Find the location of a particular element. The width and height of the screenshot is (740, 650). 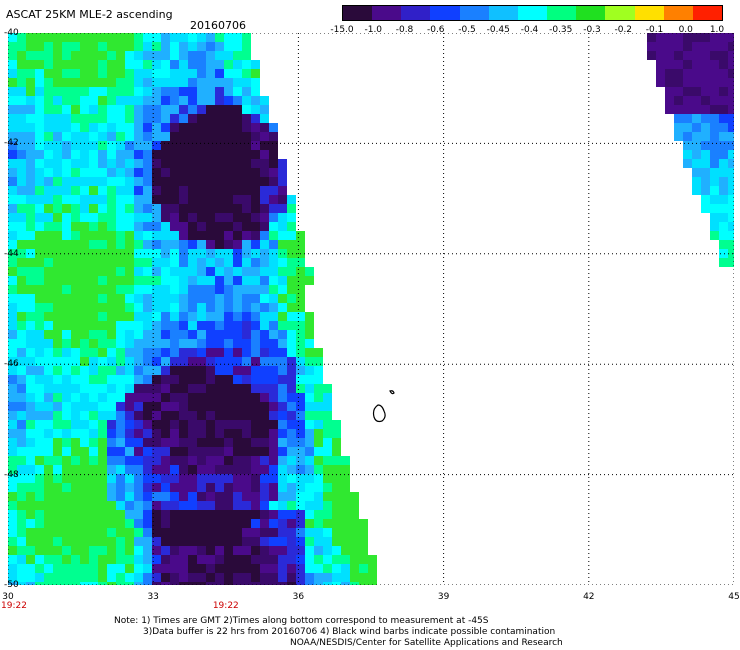

longitude-label: 42 is located at coordinates (589, 597).